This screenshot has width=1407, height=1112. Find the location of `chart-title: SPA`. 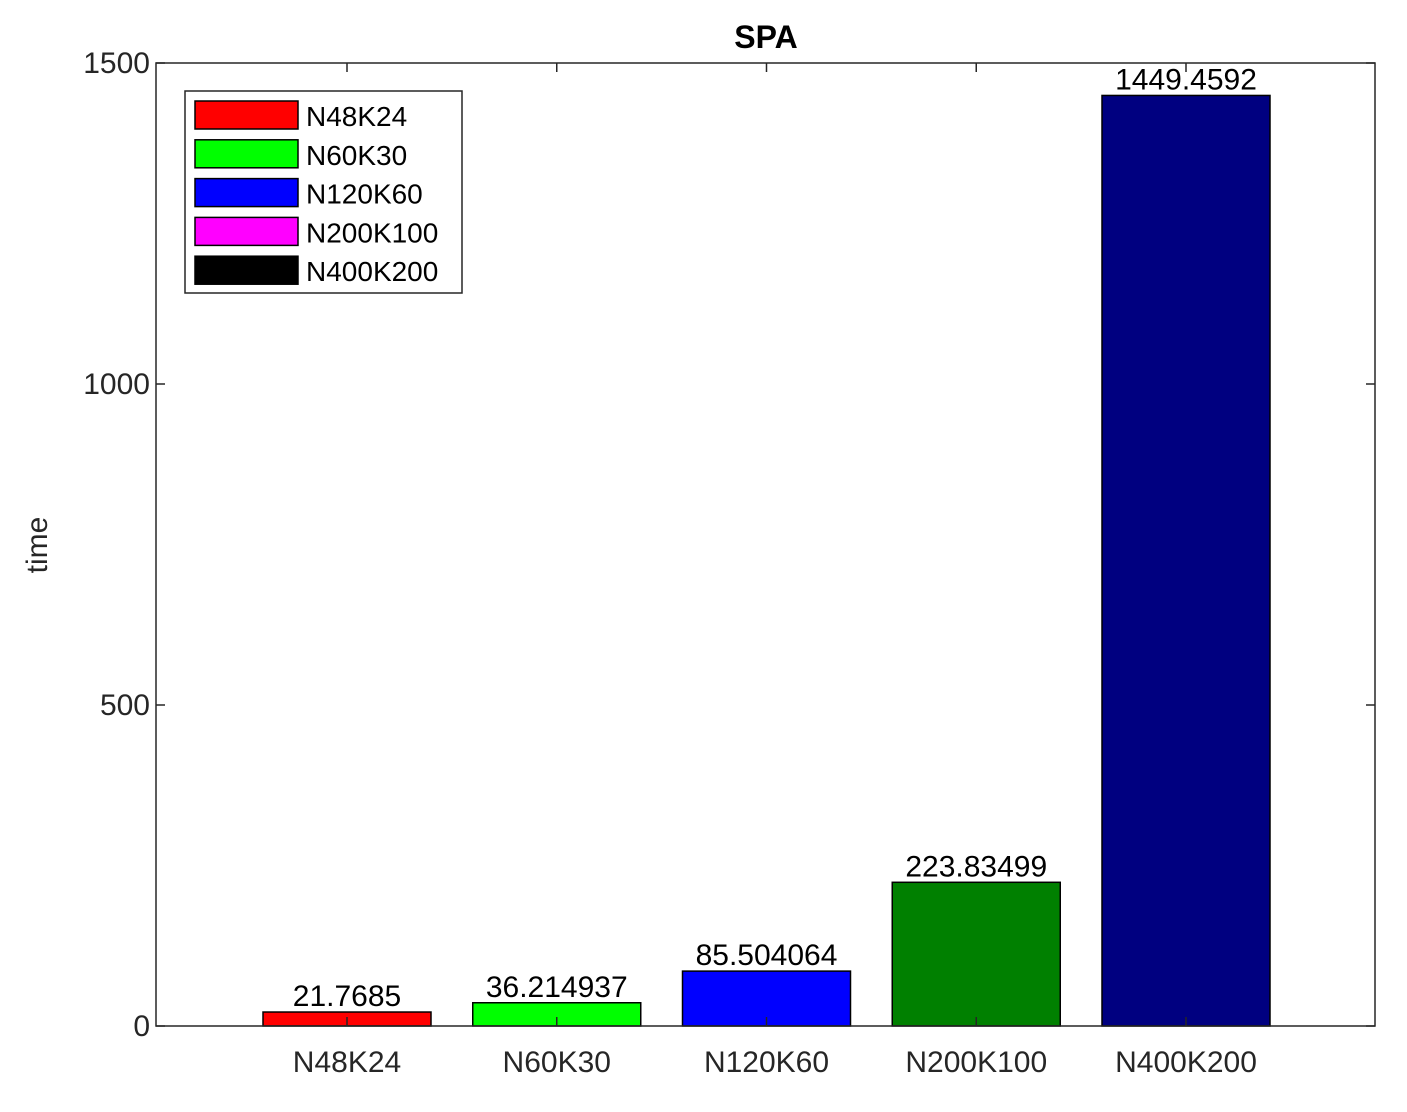

chart-title: SPA is located at coordinates (765, 37).